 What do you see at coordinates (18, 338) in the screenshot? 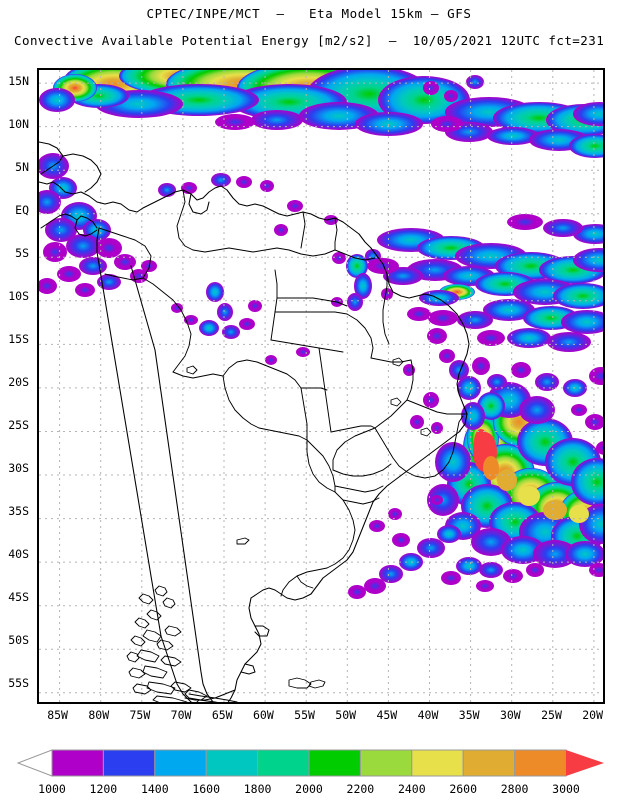
I see `y-tick-15s: 15S` at bounding box center [18, 338].